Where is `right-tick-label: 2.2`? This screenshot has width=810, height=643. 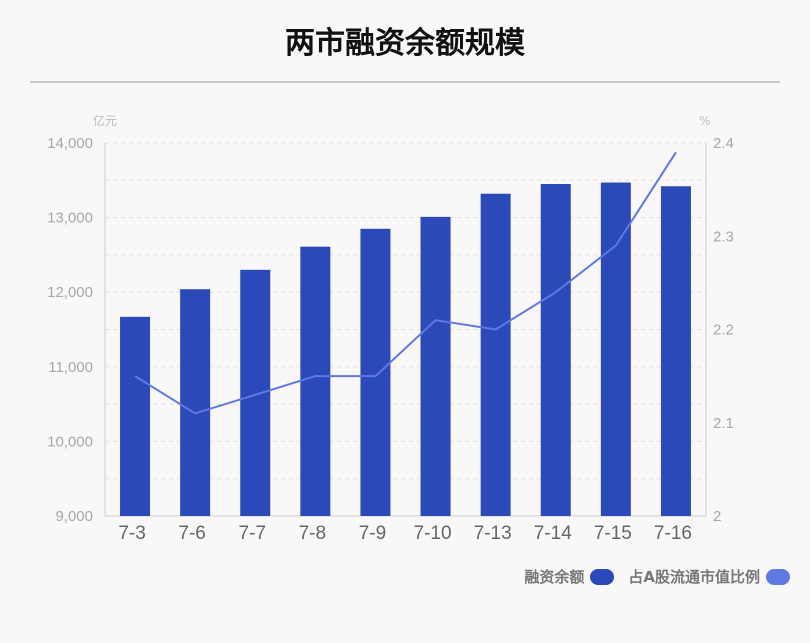 right-tick-label: 2.2 is located at coordinates (723, 330).